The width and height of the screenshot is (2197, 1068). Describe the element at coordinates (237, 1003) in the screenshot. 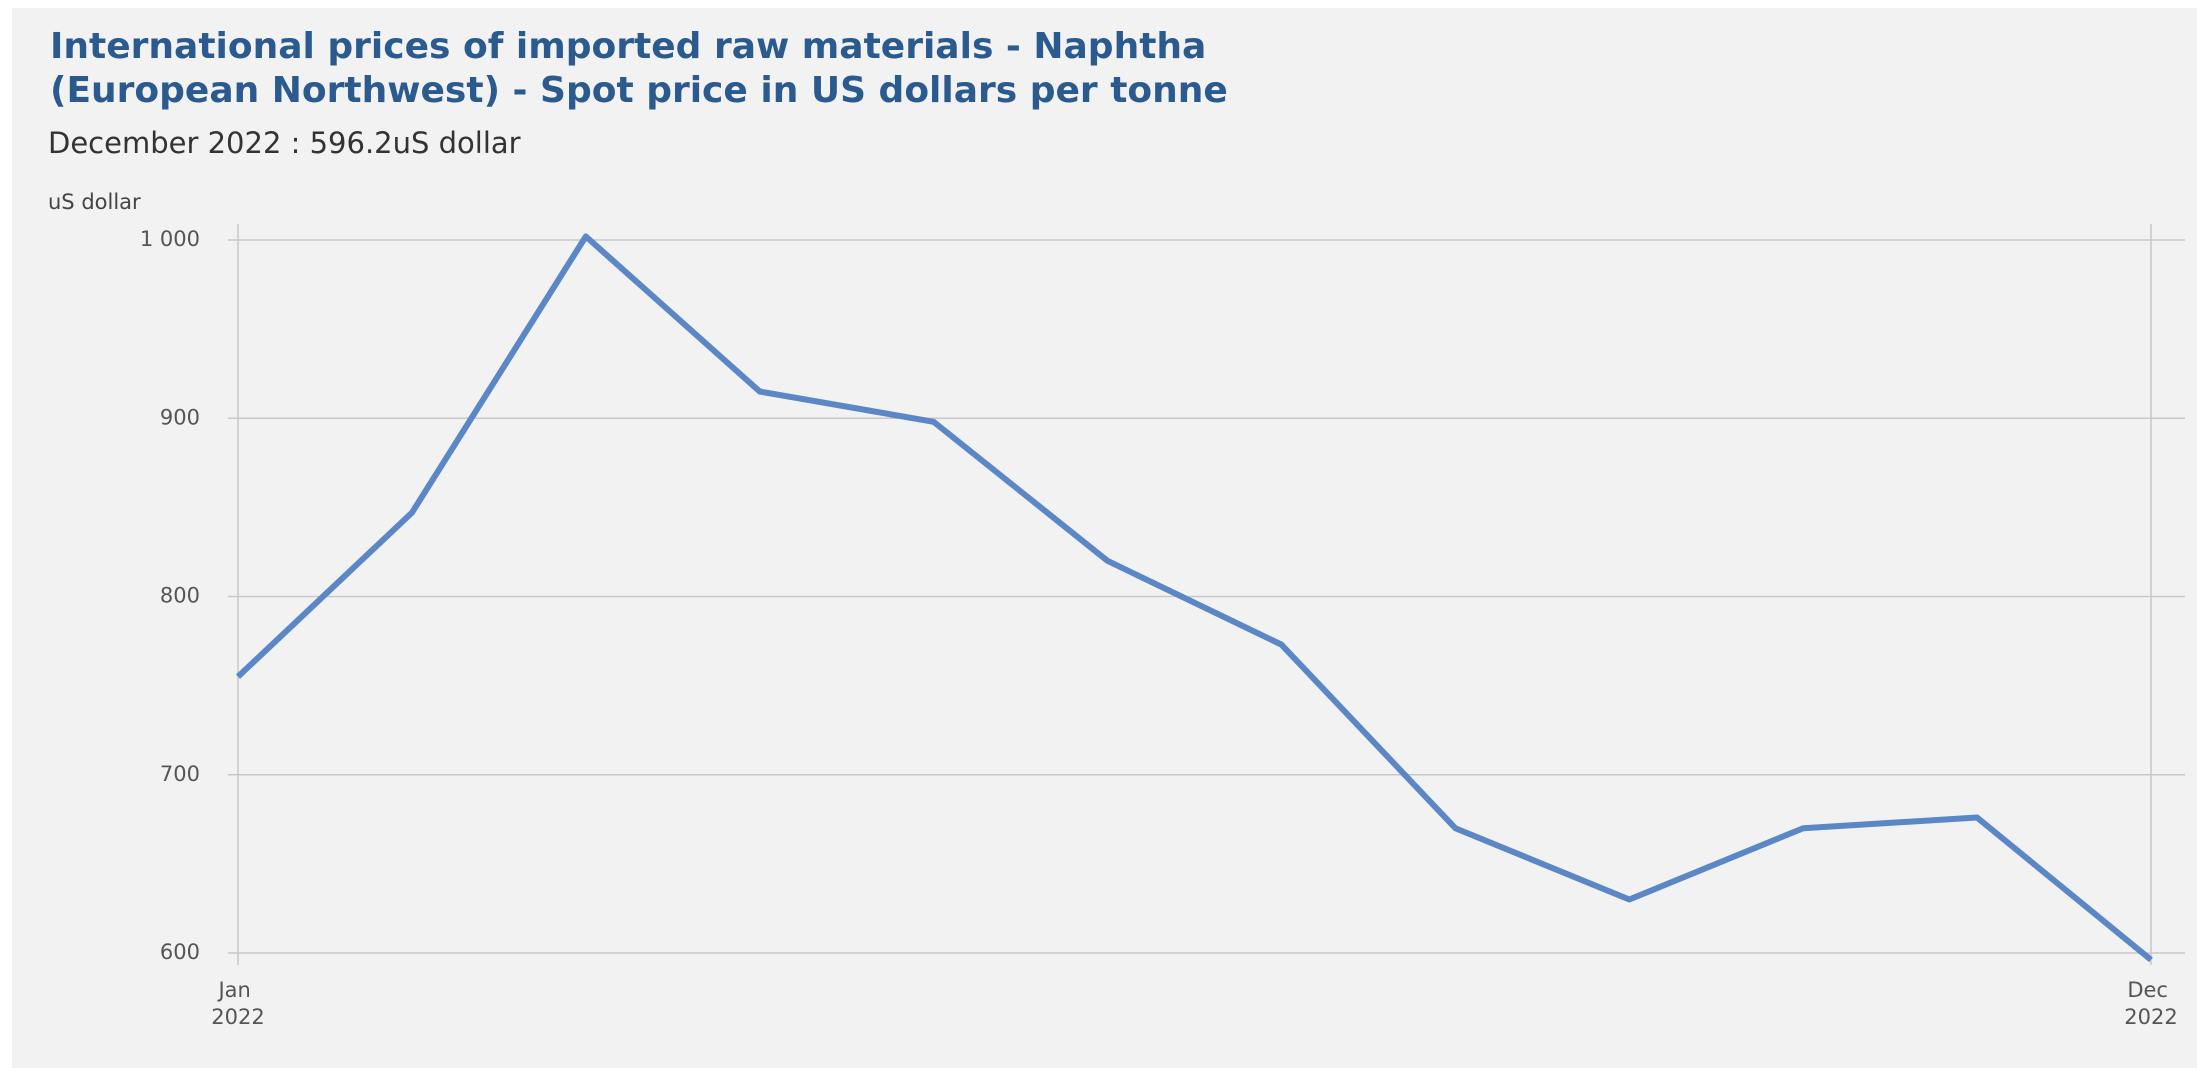

I see `x-tick-label: Jan 2022` at that location.